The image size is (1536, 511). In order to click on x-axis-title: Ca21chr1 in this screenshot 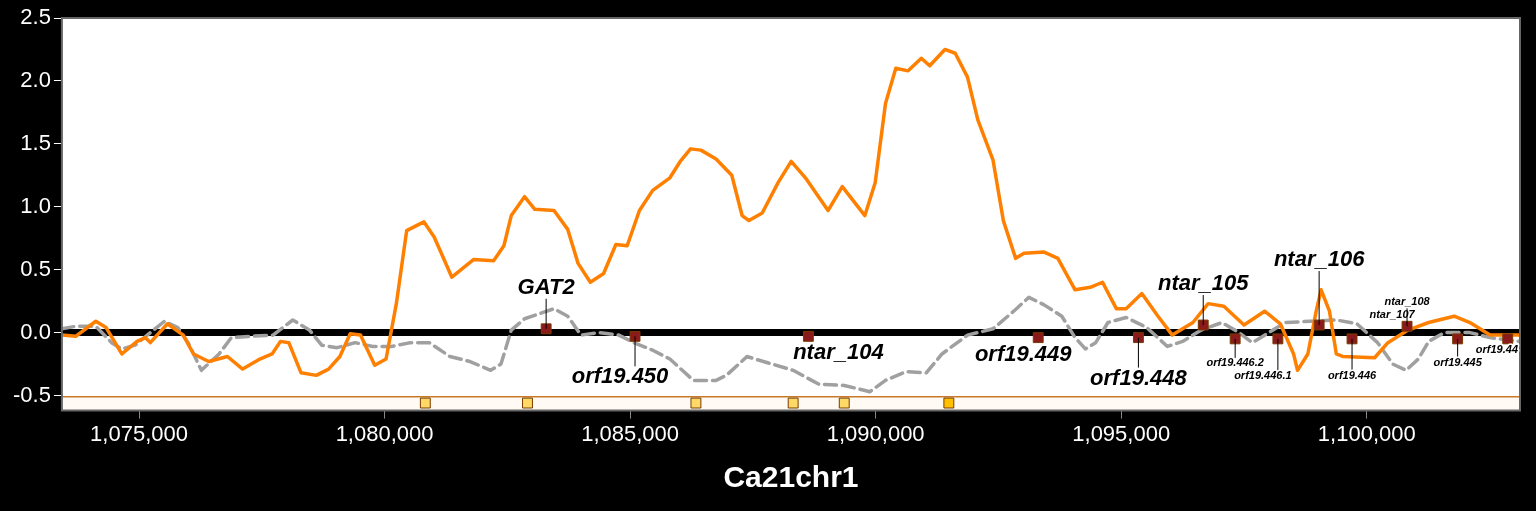, I will do `click(791, 477)`.